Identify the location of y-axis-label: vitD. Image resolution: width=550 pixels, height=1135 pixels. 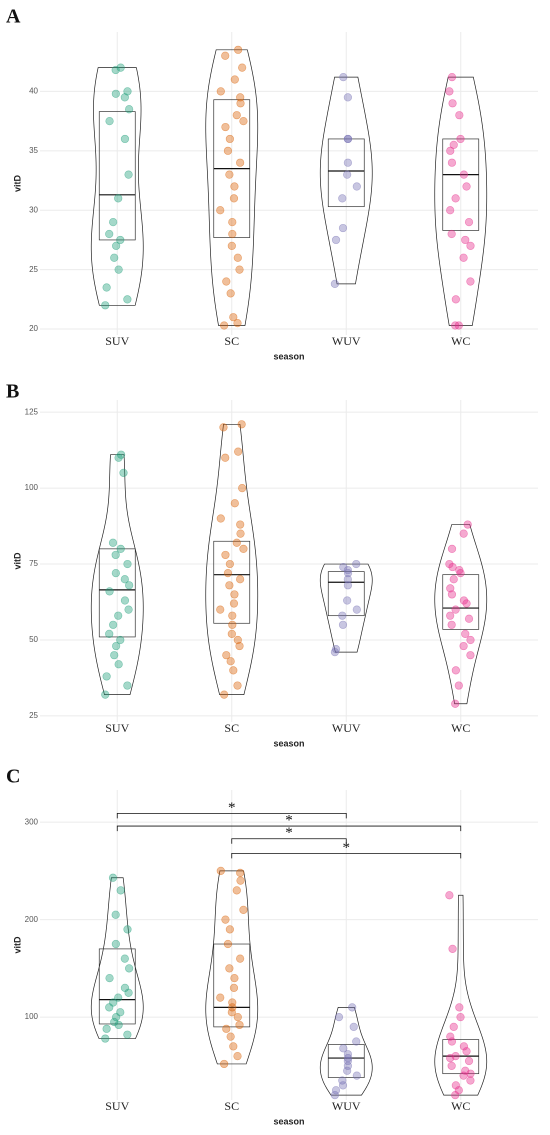
(17, 184).